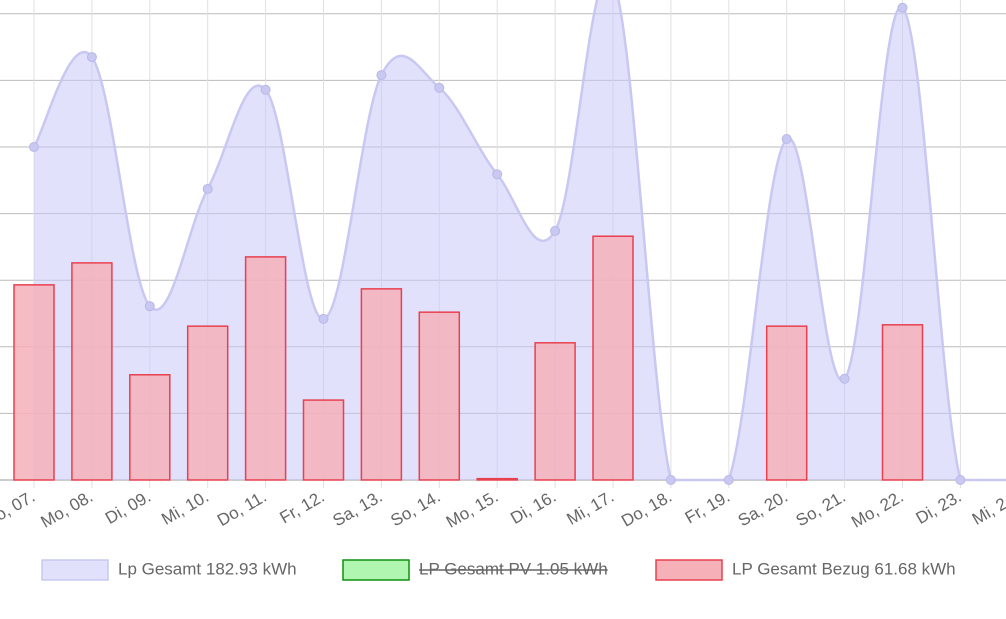 This screenshot has height=619, width=1006. I want to click on x-tick-label: Mi, 10., so click(185, 508).